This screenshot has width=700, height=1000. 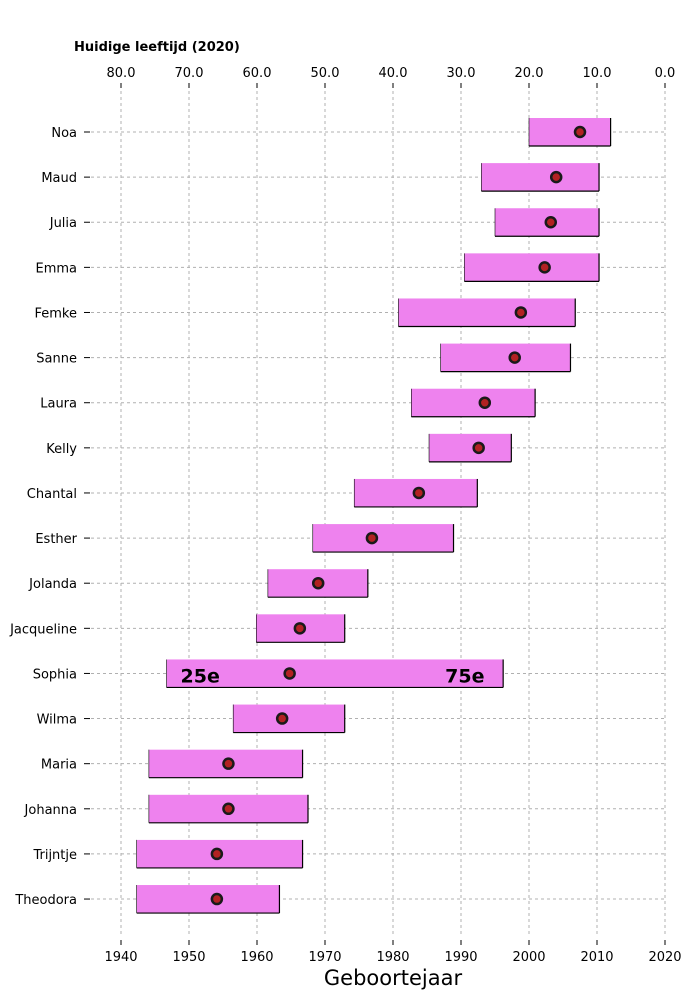 I want to click on name-label: Noa, so click(x=64, y=133).